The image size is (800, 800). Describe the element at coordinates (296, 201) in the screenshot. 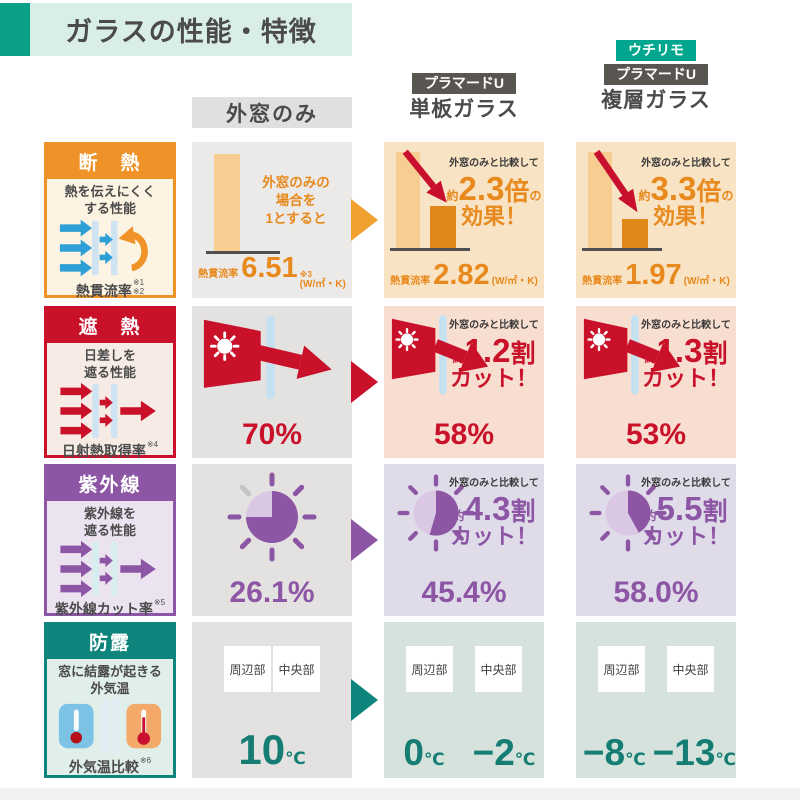

I see `base-annotation: 外窓のみの 場合を 1とすると` at that location.